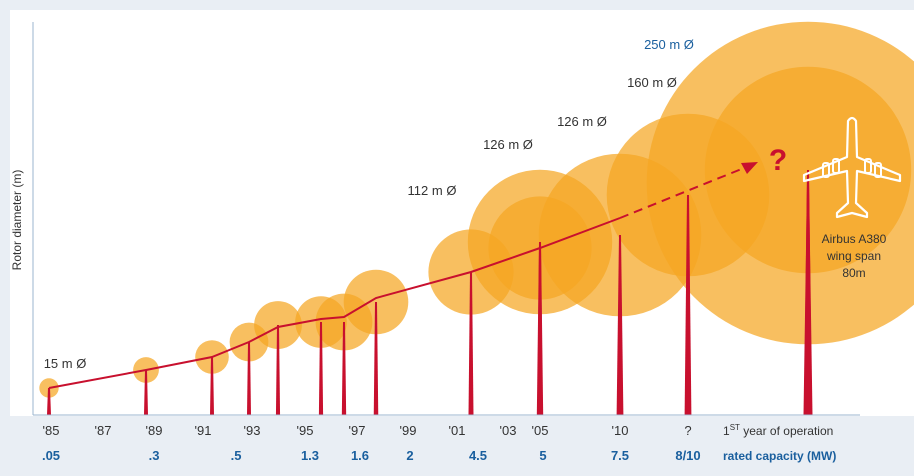 The height and width of the screenshot is (476, 914). I want to click on trend-line-projection, so click(682, 193).